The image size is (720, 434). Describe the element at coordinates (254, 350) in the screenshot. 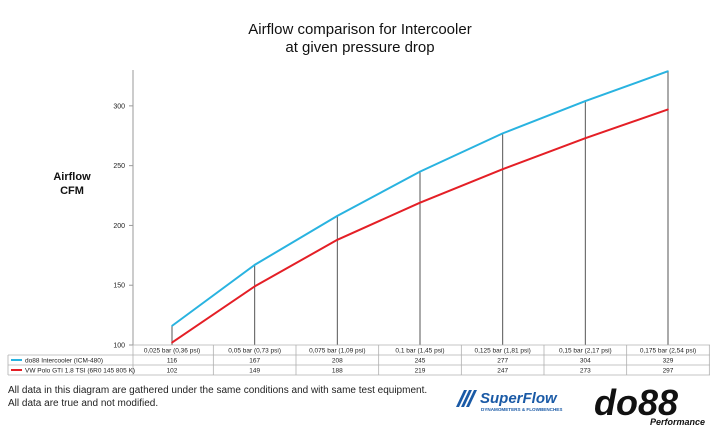

I see `x-category-label: 0,05 bar (0,73 psi)` at that location.